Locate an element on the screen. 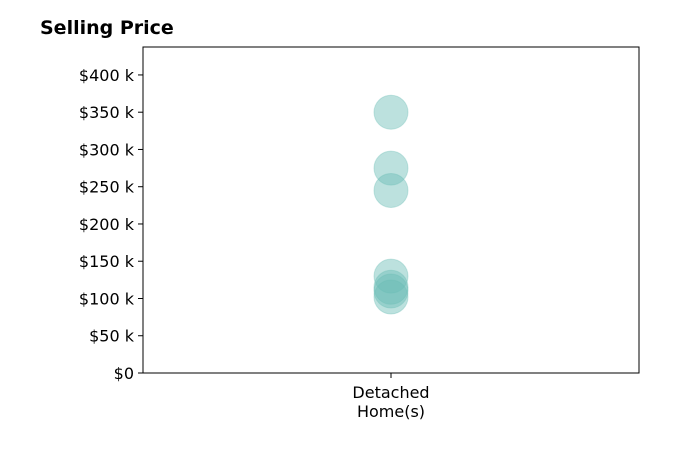 The image size is (679, 462). y-tick-label: $300 k is located at coordinates (107, 149).